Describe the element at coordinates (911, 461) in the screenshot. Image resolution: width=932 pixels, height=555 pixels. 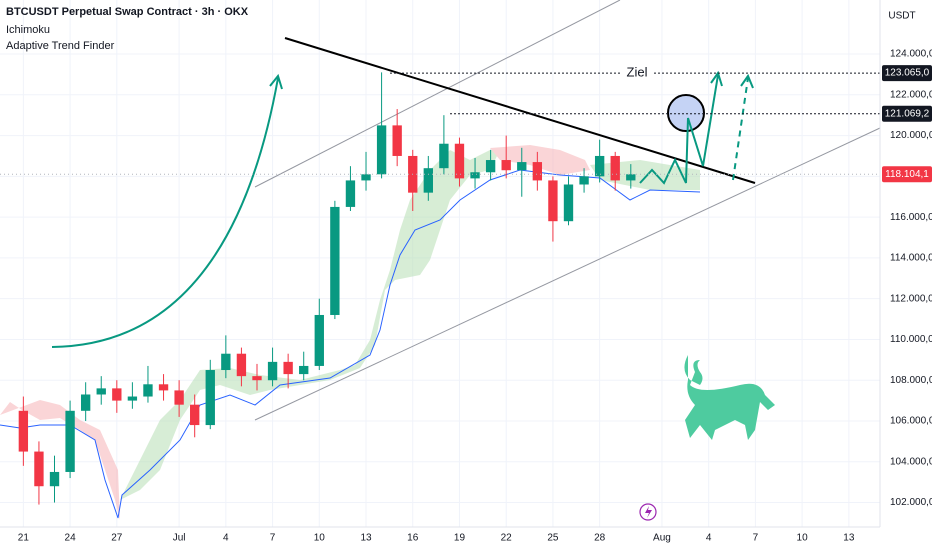
I see `y-tick-label: 104.000,0` at that location.